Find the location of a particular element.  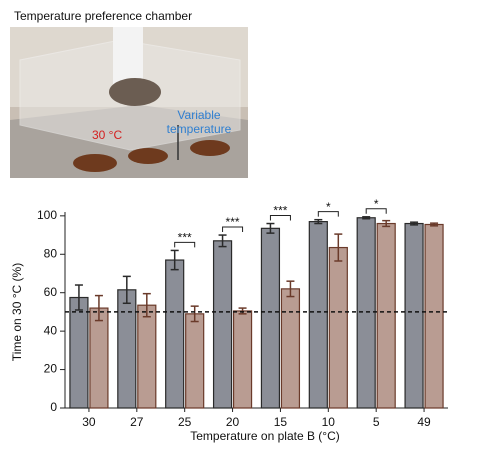

x-tick-label: 15 is located at coordinates (281, 422).